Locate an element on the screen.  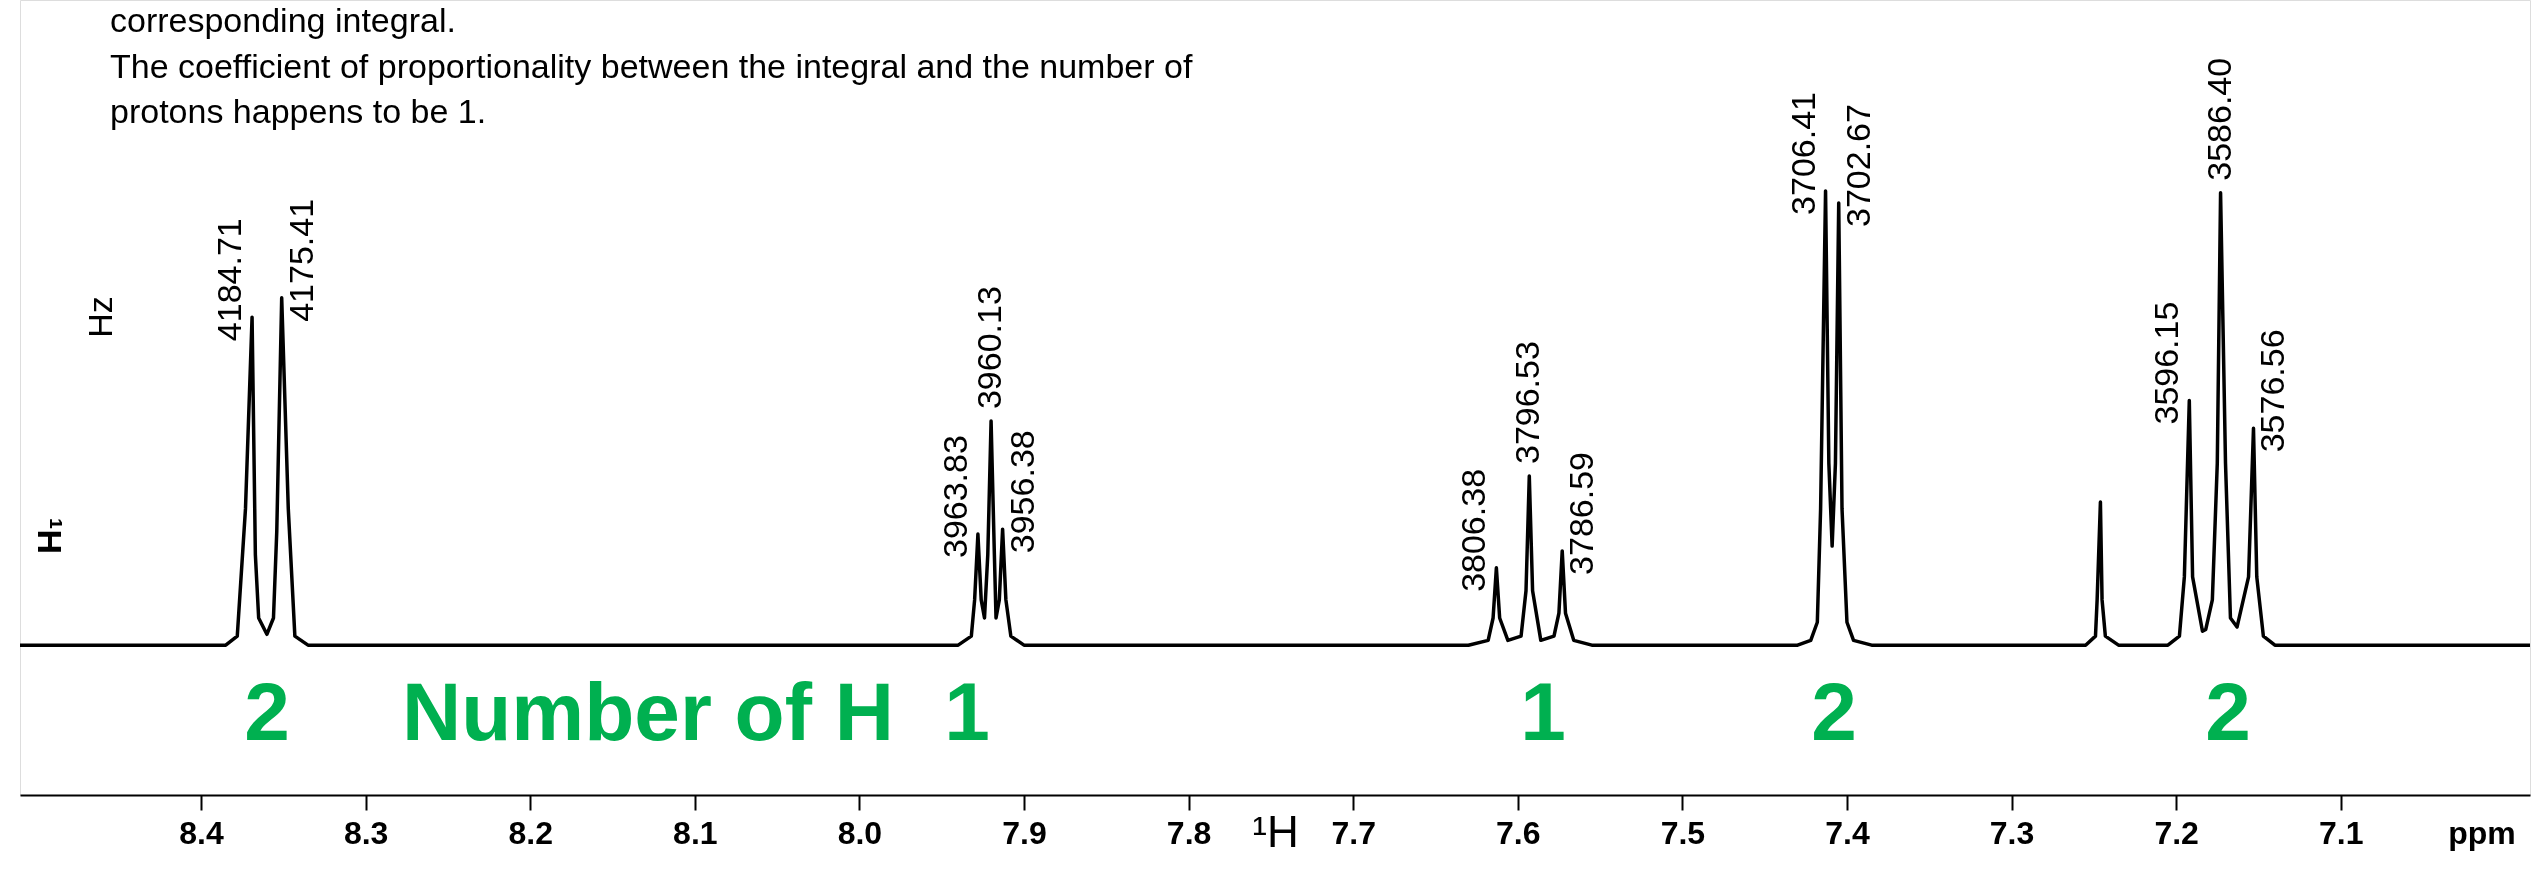
annotation: 3596.15 is located at coordinates (2166, 363).